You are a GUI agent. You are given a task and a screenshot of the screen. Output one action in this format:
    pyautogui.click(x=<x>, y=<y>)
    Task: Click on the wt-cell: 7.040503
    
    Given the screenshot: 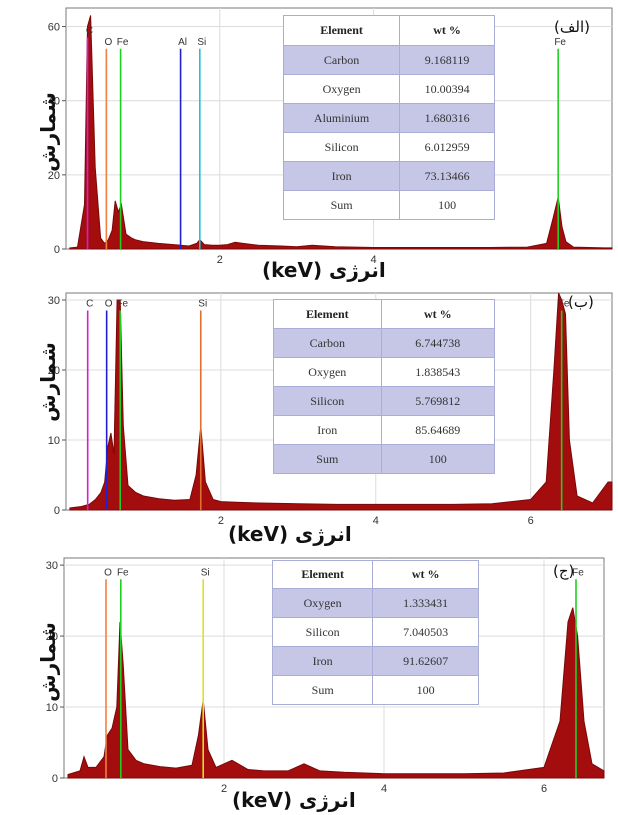 What is the action you would take?
    pyautogui.click(x=425, y=632)
    